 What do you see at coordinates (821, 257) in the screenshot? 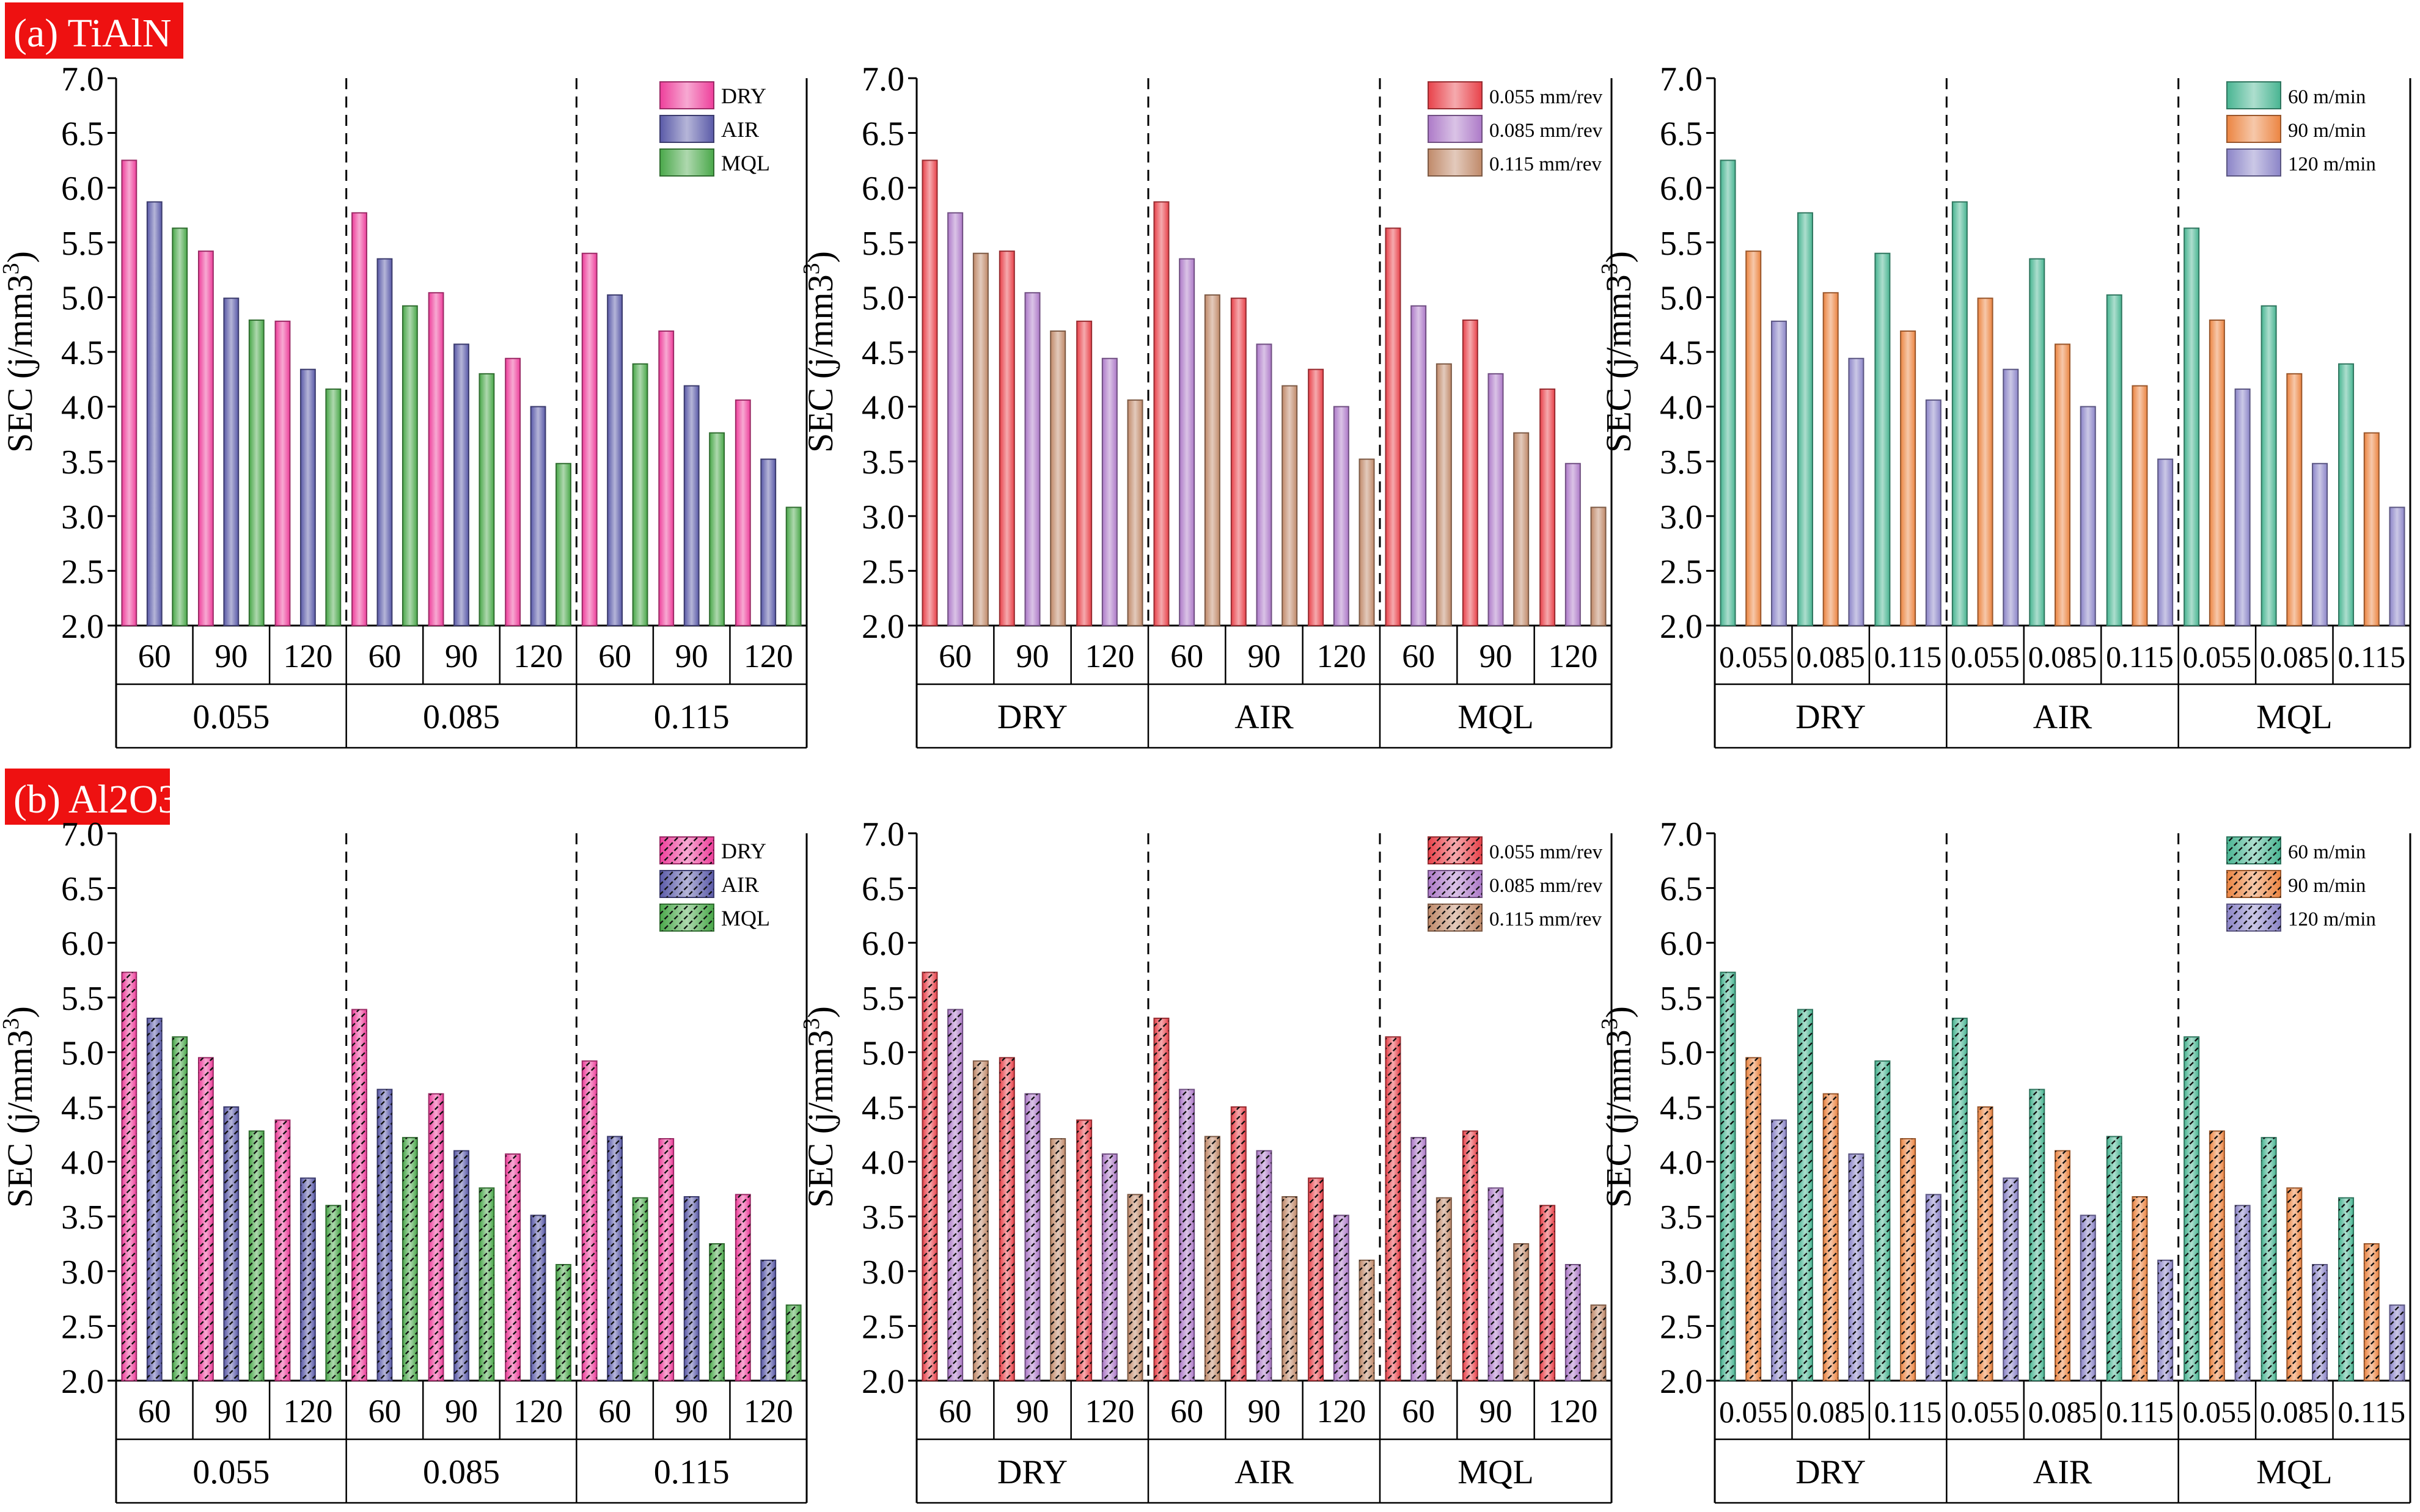
I see `y-axis-label-close: )` at bounding box center [821, 257].